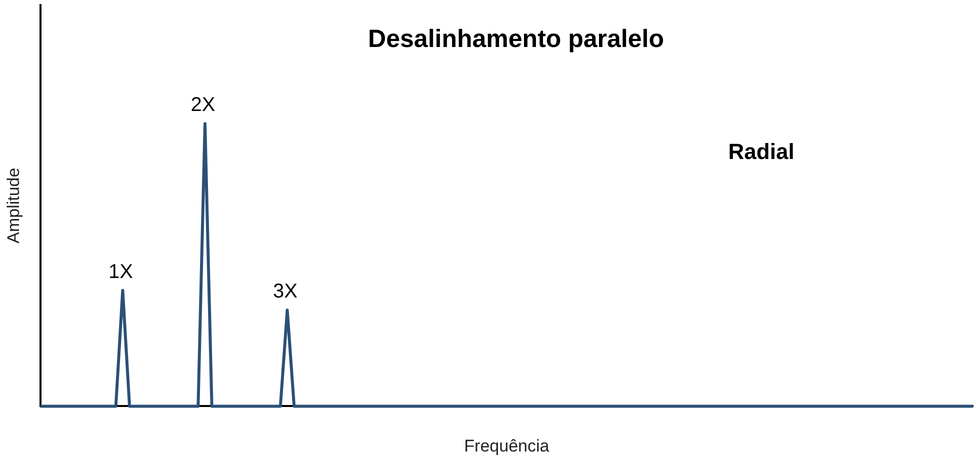  I want to click on y-axis-title: Amplitude, so click(13, 206).